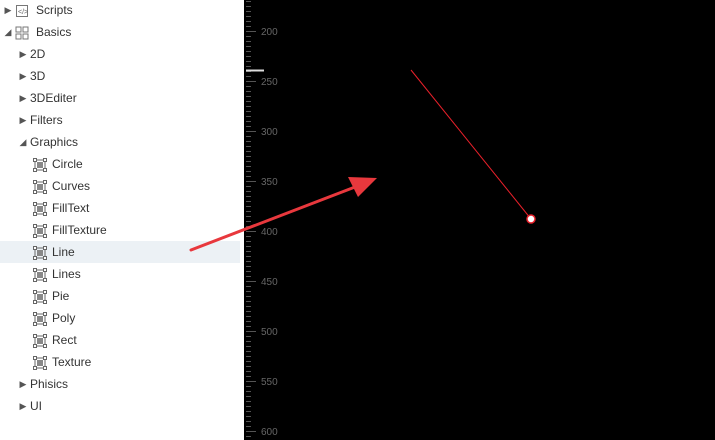 The image size is (715, 440). I want to click on ruler-label: 600, so click(269, 432).